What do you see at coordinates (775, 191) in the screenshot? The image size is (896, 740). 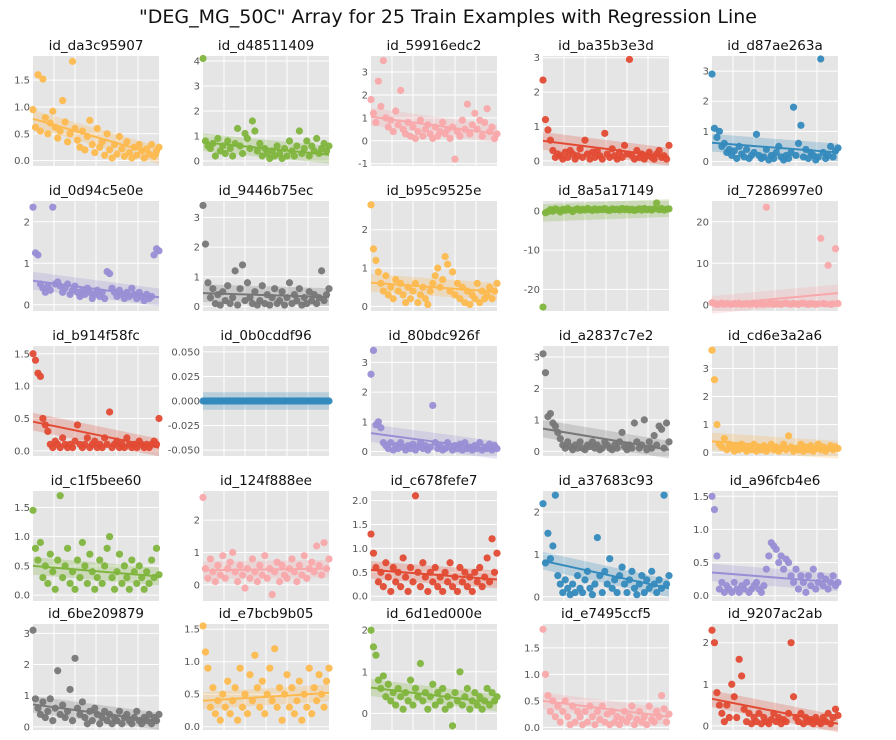 I see `subplot-title: id_7286997e0` at bounding box center [775, 191].